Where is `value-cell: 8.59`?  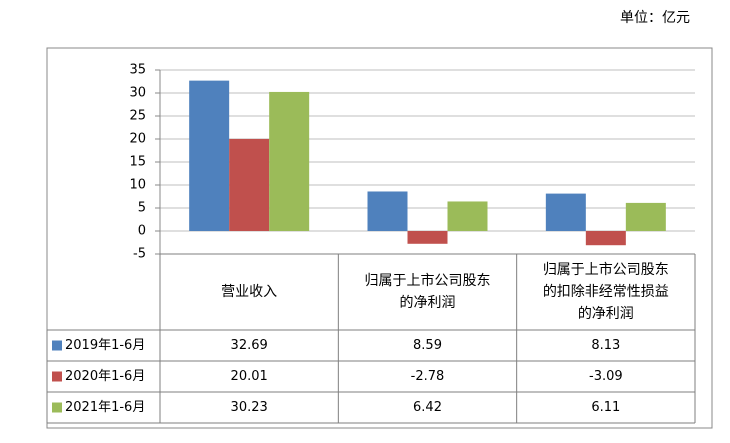
value-cell: 8.59 is located at coordinates (427, 345).